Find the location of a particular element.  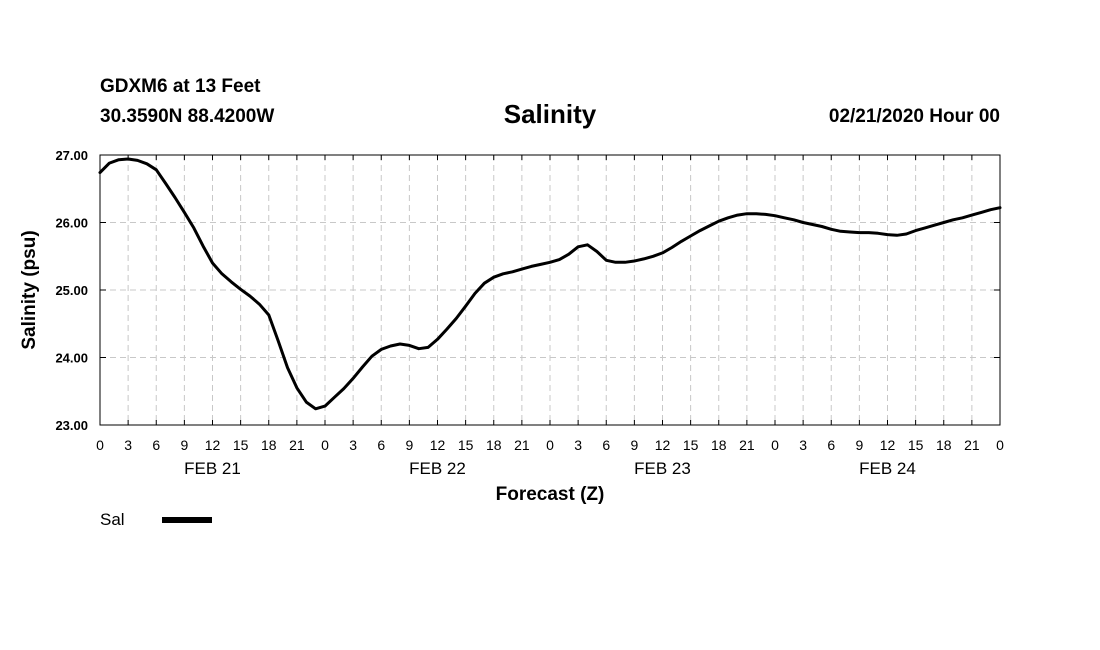

station-coordinates: 30.3590N 88.4200W is located at coordinates (187, 116).